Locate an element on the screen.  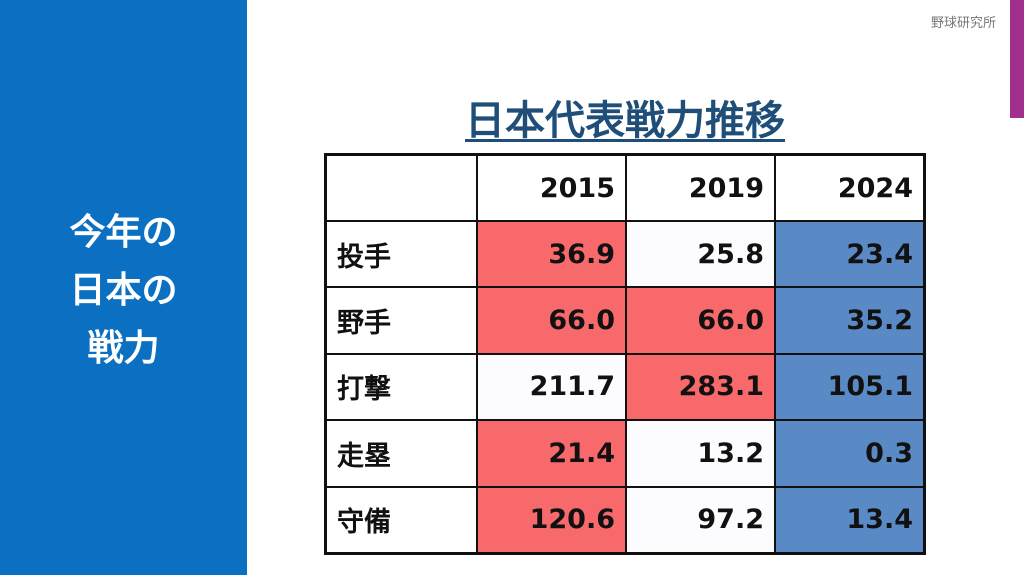
accent-bar is located at coordinates (1017, 59).